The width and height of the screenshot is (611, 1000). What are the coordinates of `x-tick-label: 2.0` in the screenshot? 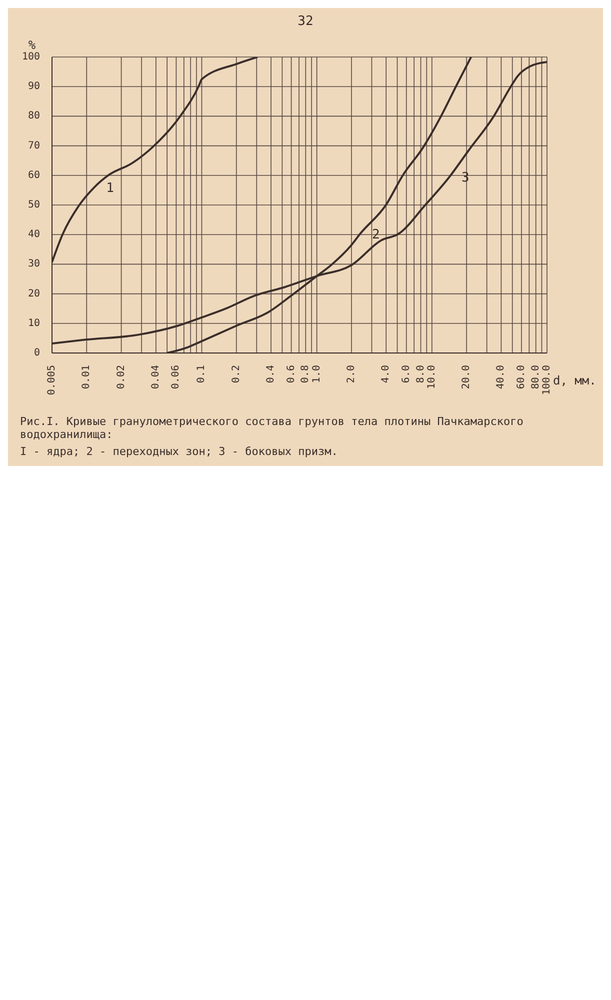 It's located at (351, 374).